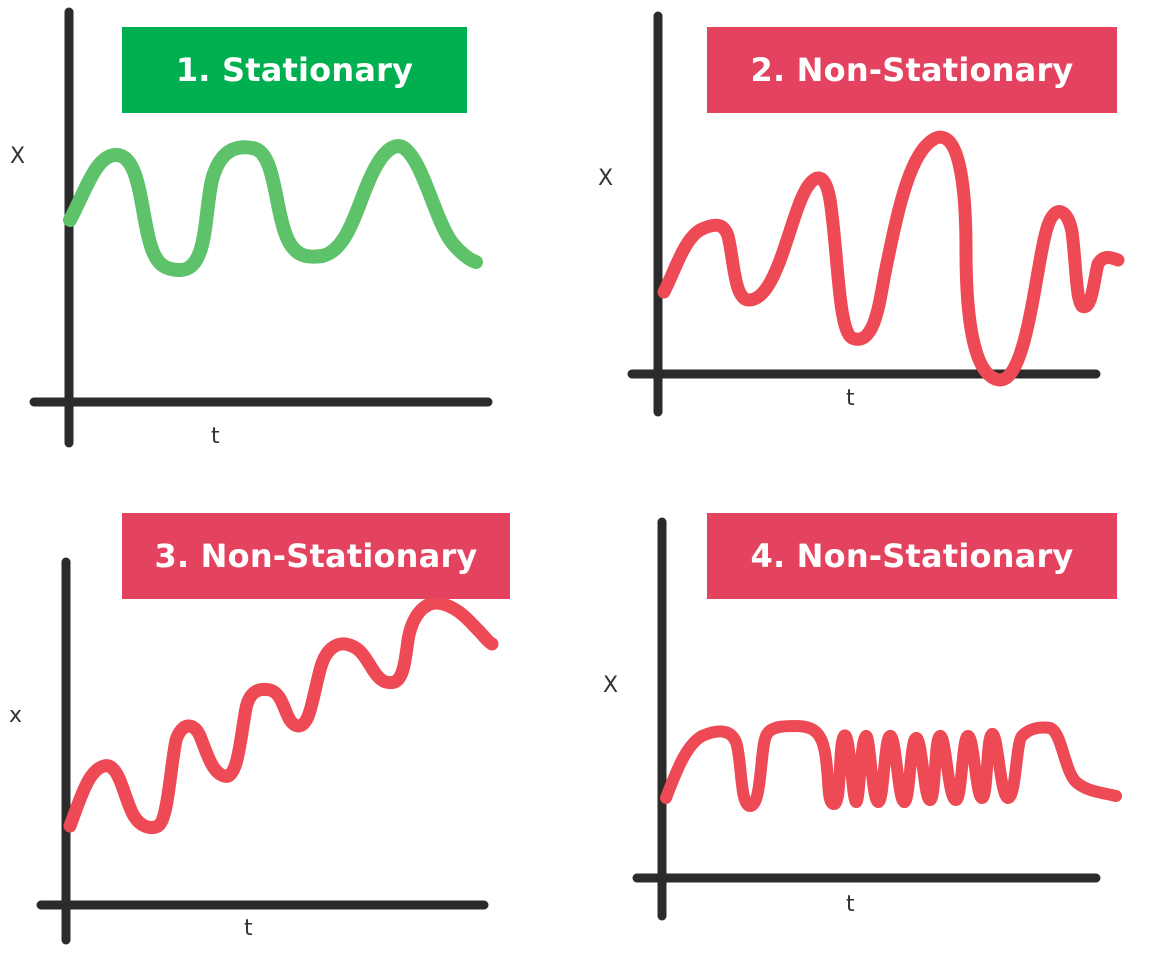 The image size is (1161, 961). I want to click on panel-3-y-axis-label: x, so click(16, 715).